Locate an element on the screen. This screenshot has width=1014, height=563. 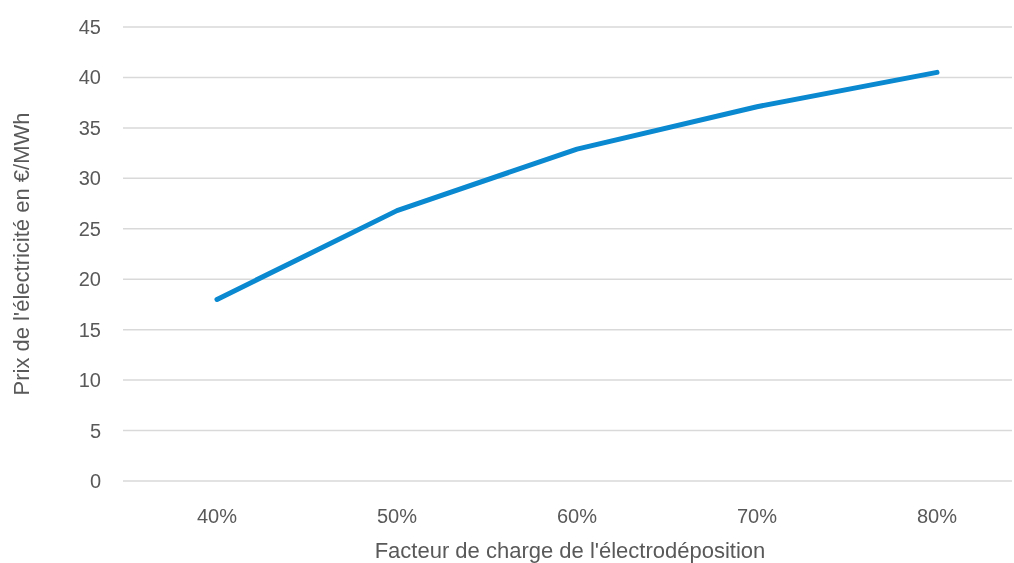
y-axis-title: Prix de l'électricité en €/MWh is located at coordinates (21, 254).